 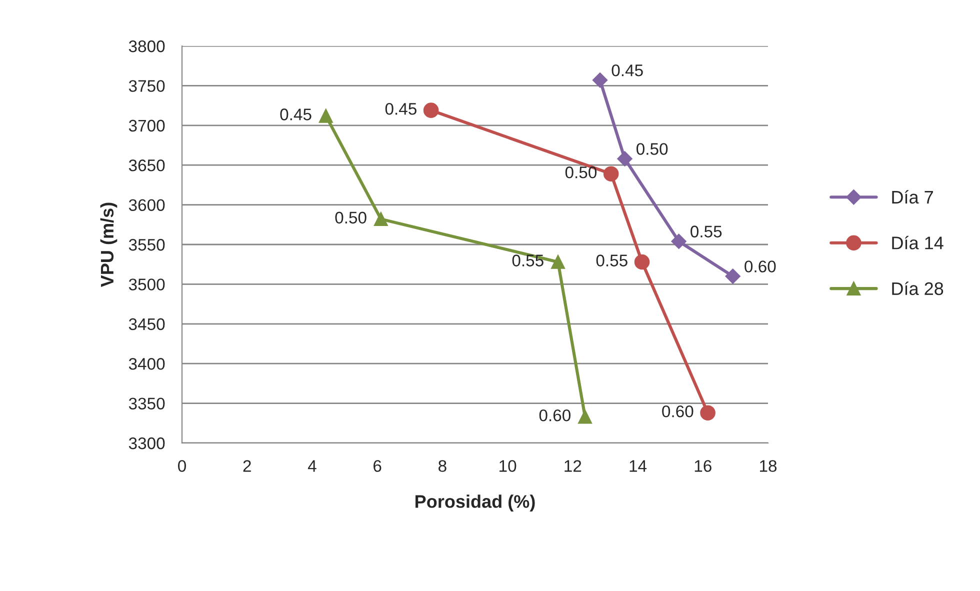 What do you see at coordinates (182, 466) in the screenshot?
I see `x-tick-label: 0` at bounding box center [182, 466].